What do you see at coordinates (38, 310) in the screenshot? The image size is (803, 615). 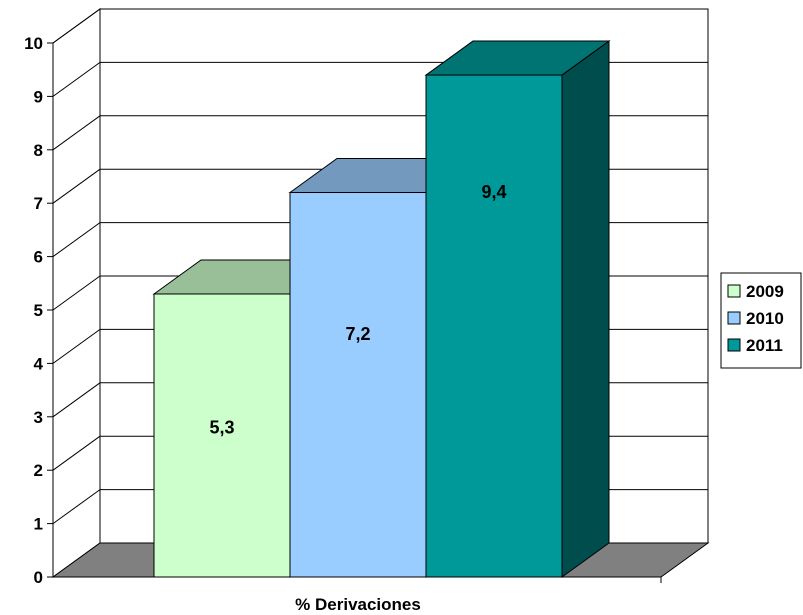 I see `y-tick-label: 5` at bounding box center [38, 310].